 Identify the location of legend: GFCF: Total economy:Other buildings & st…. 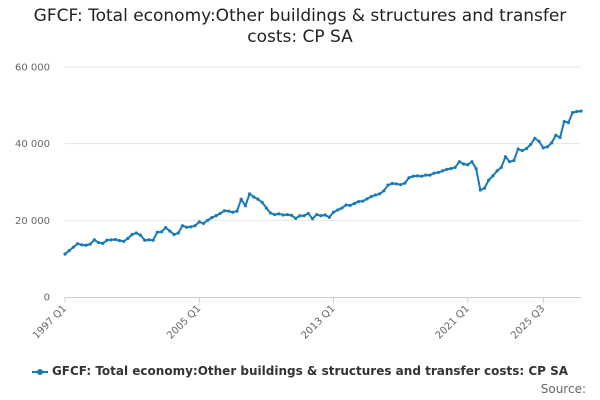
(300, 371).